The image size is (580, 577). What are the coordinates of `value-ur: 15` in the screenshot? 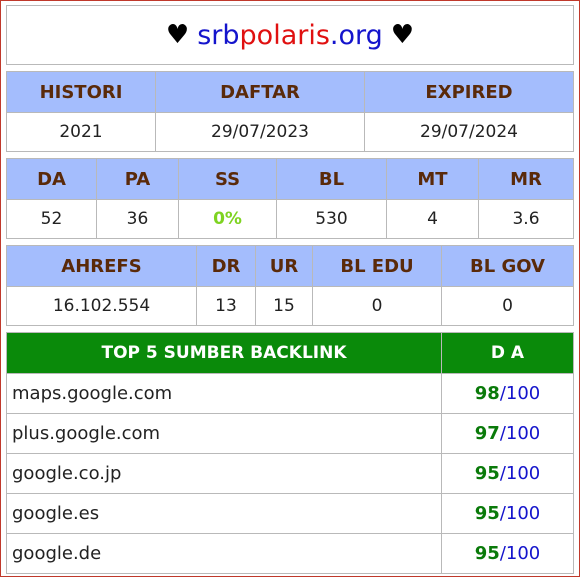 It's located at (284, 306).